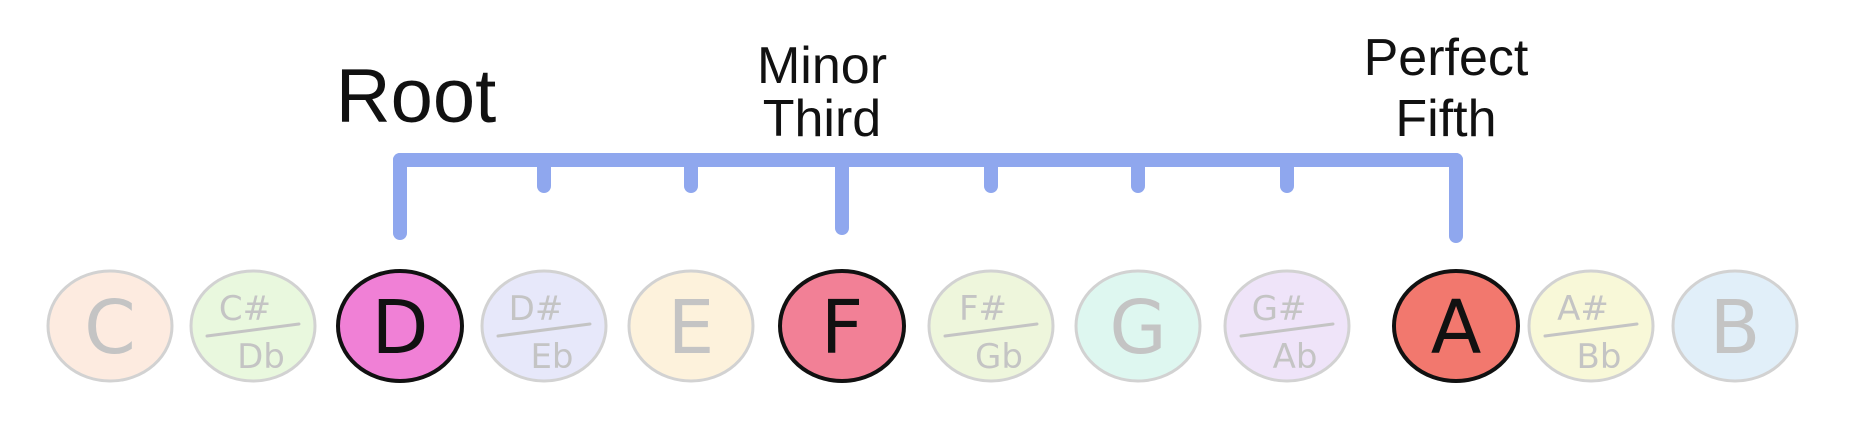 This screenshot has height=448, width=1849. I want to click on note-b: B, so click(1735, 326).